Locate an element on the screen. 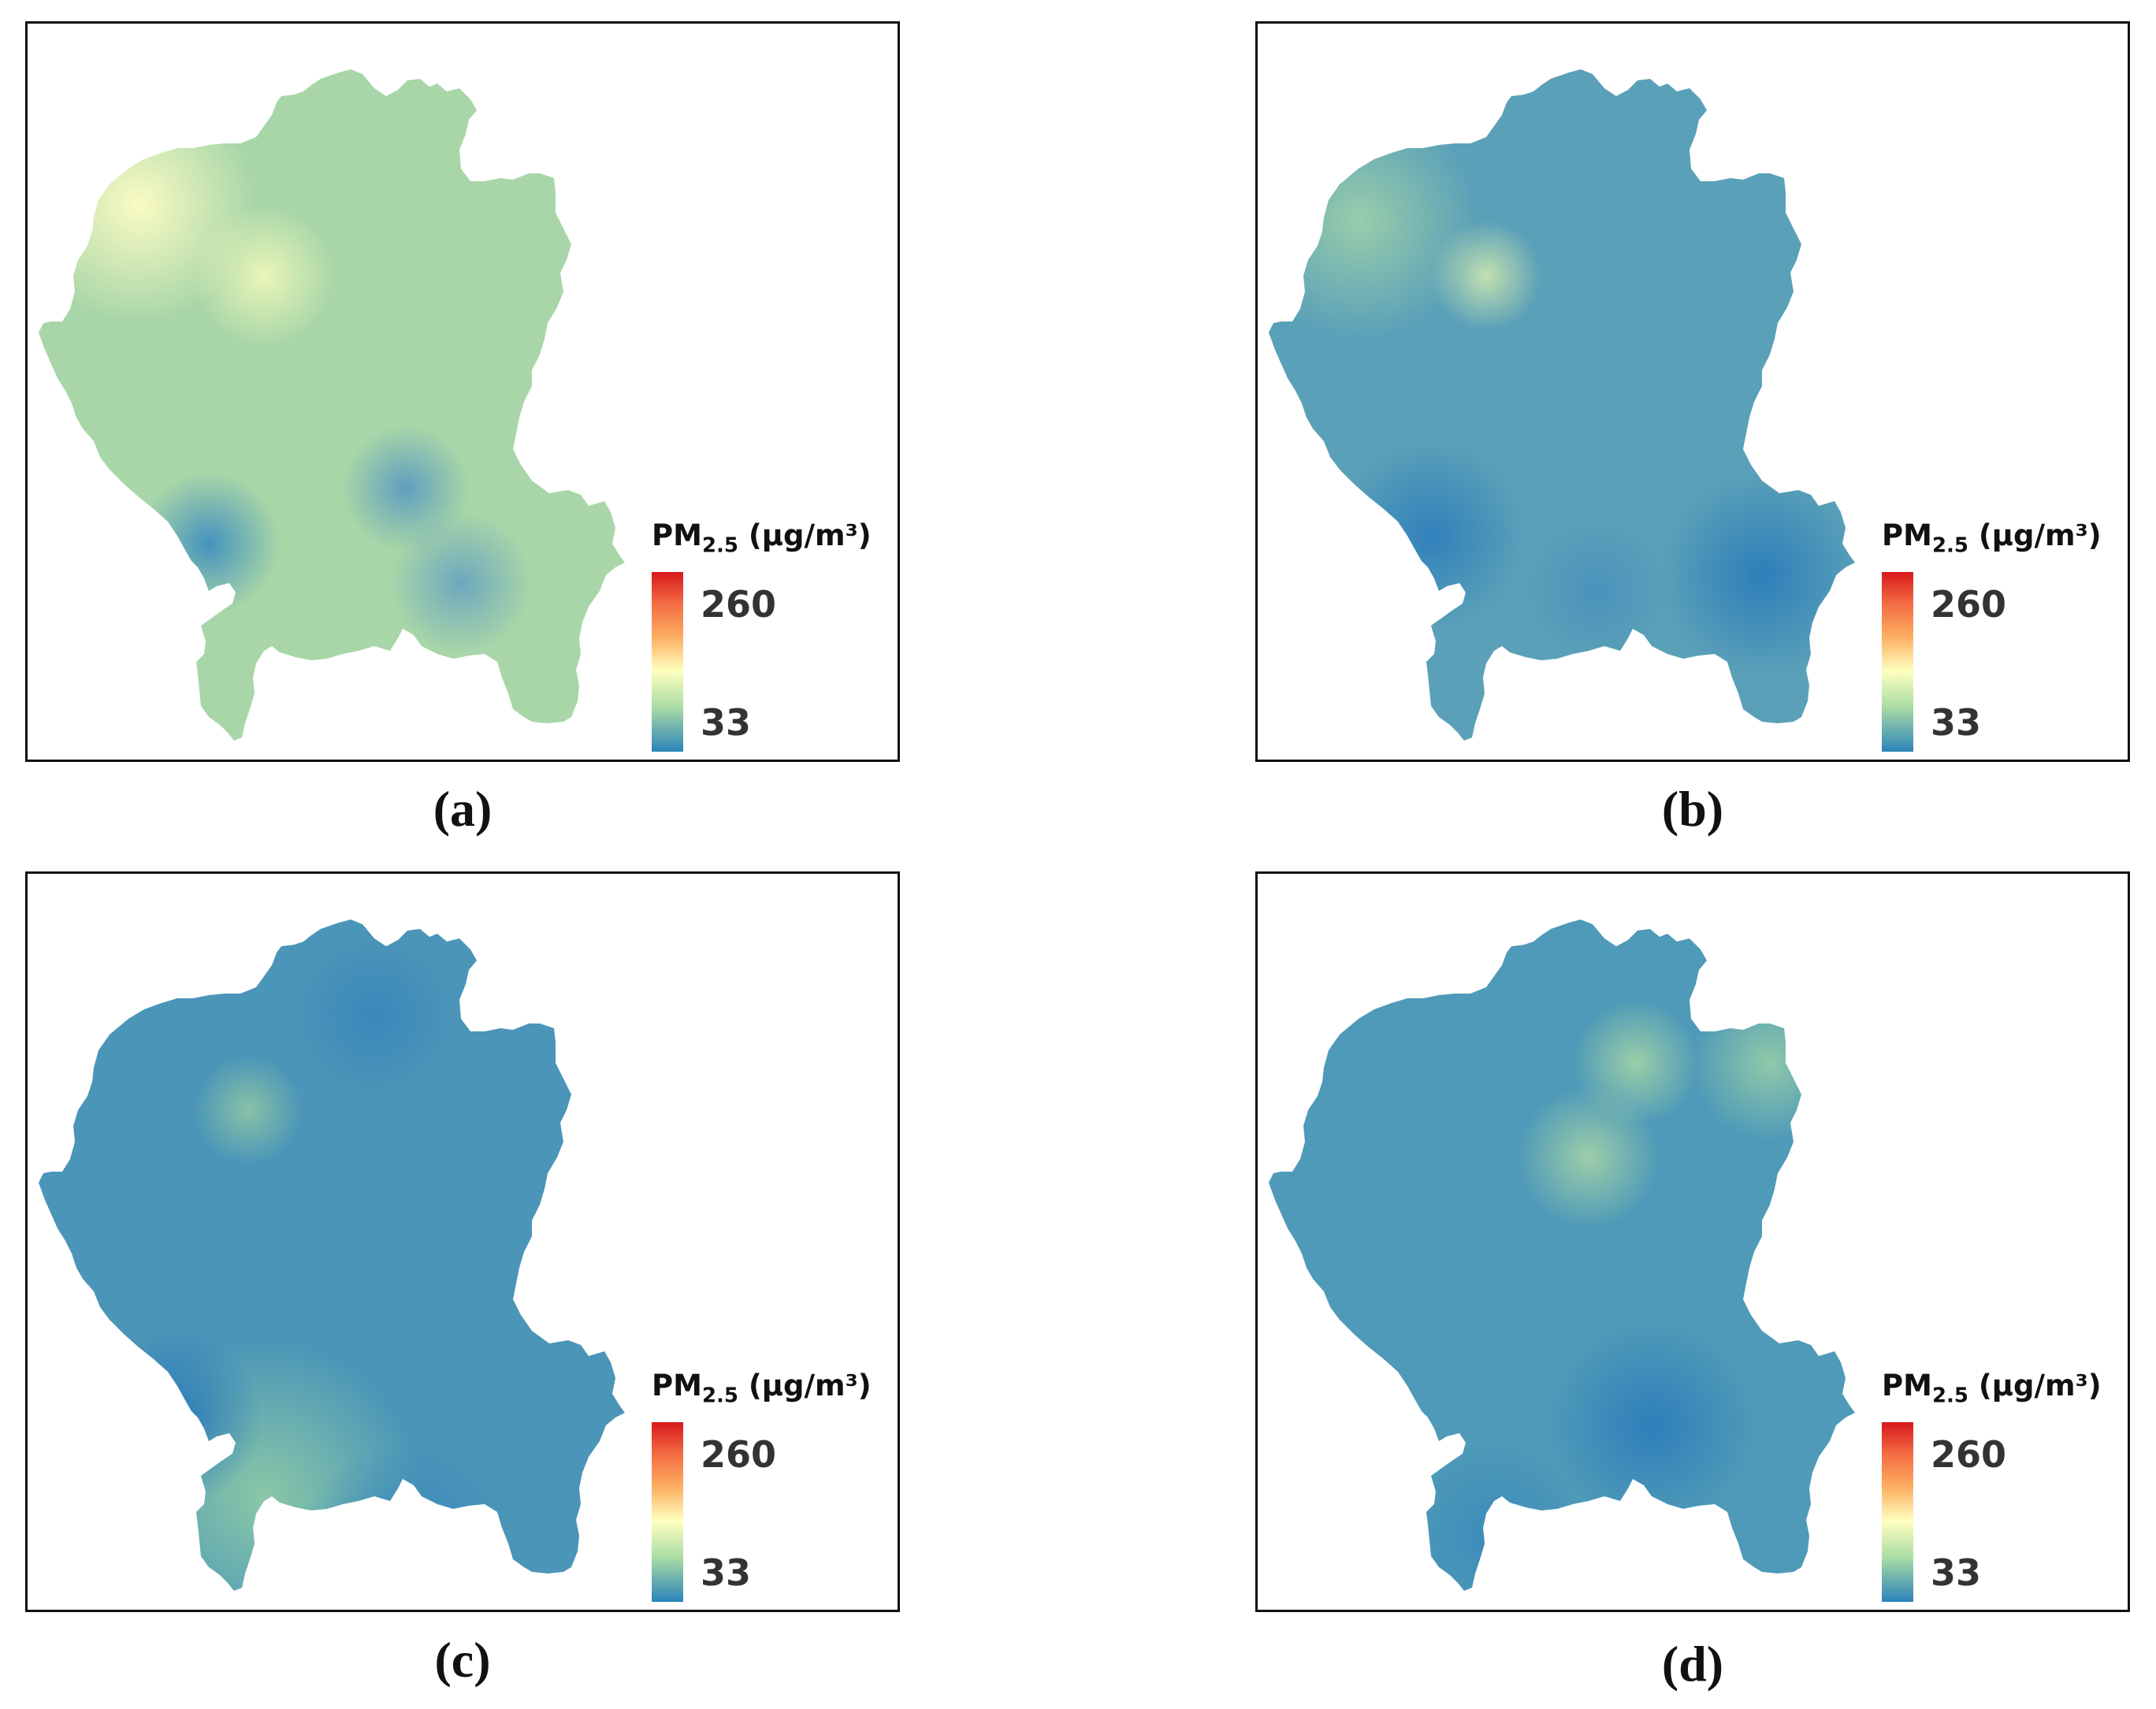  pm25-map-b is located at coordinates (1562, 405).